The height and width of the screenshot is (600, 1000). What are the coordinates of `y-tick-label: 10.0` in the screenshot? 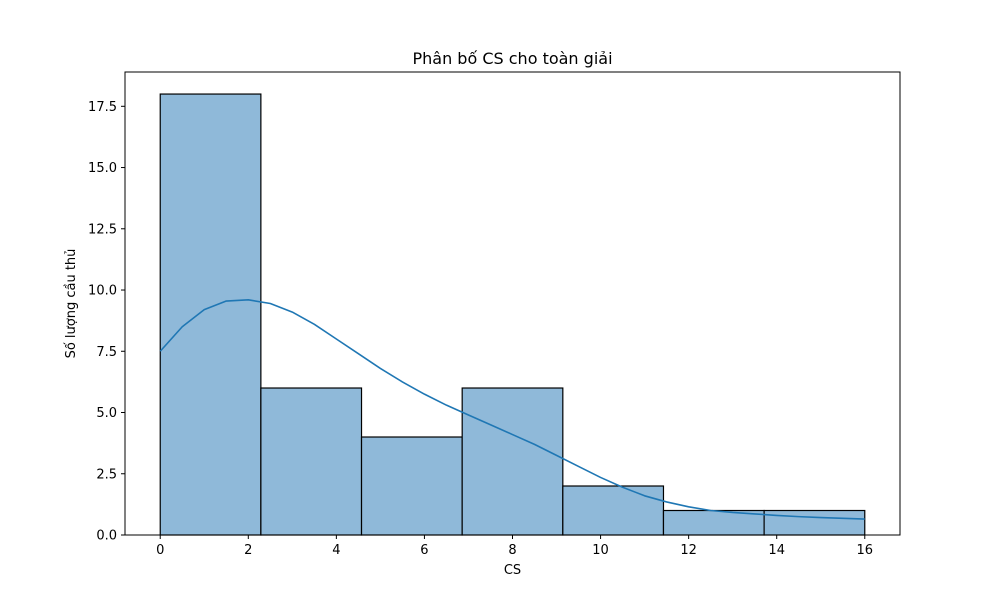 It's located at (102, 291).